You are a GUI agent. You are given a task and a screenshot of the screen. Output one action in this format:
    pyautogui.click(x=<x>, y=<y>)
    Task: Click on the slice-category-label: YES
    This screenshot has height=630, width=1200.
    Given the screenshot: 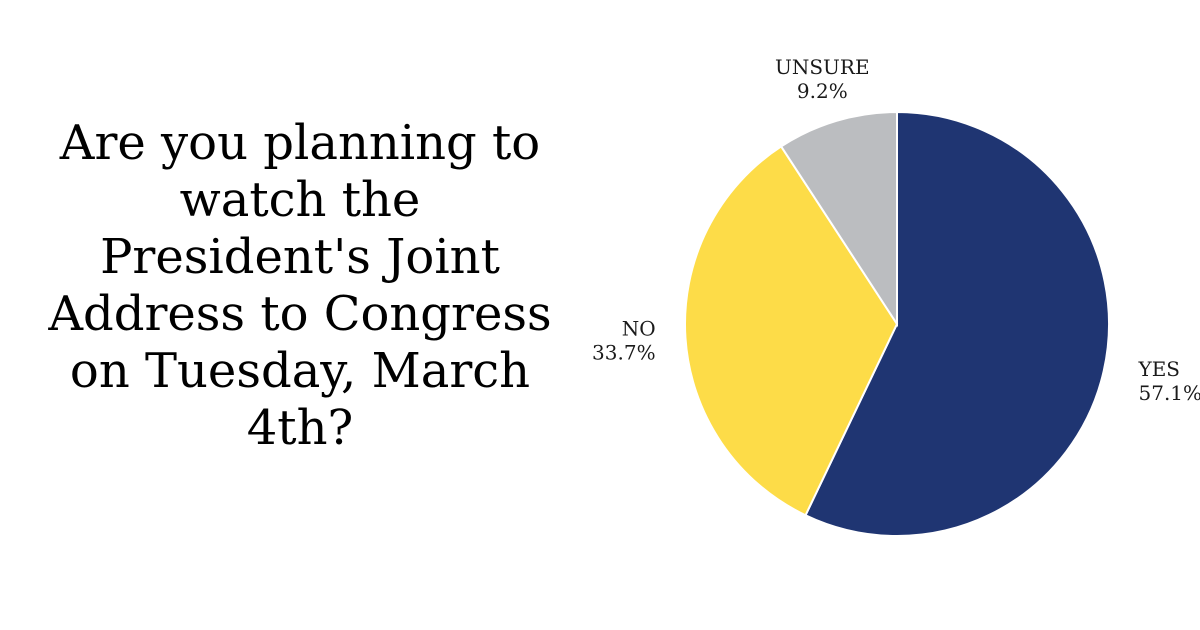 What is the action you would take?
    pyautogui.click(x=1159, y=369)
    